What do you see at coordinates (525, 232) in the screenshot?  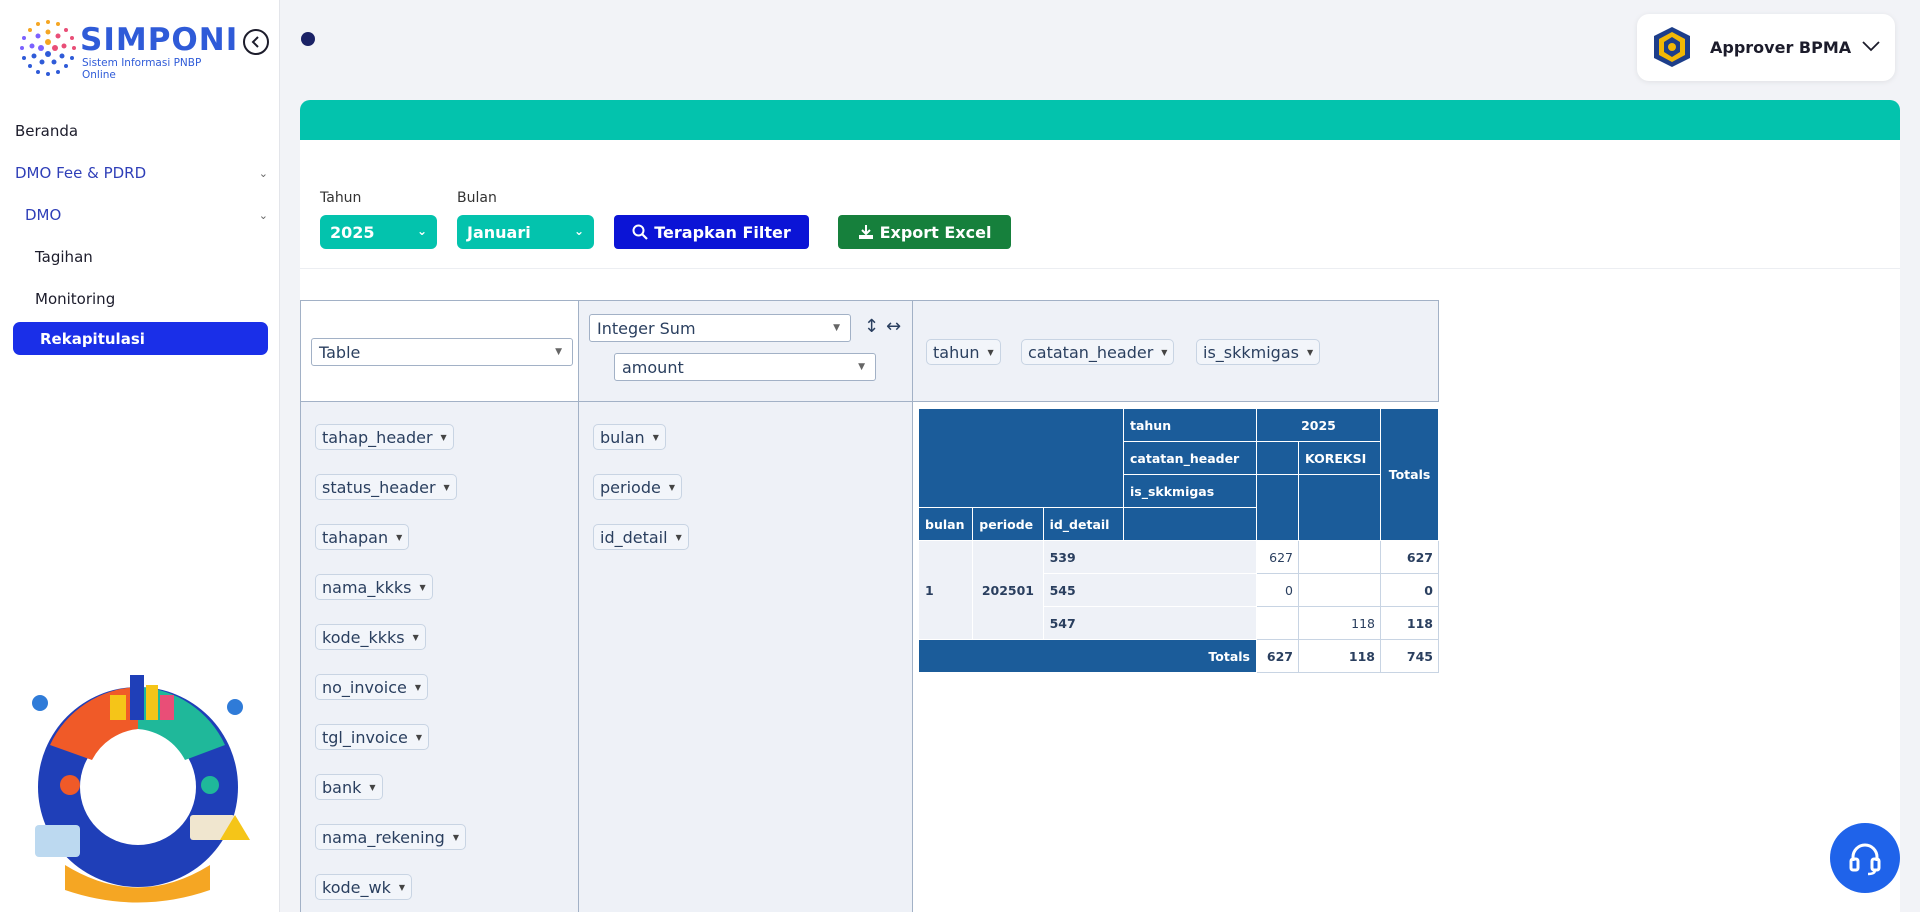 I see `month-select: Januari ⌄` at bounding box center [525, 232].